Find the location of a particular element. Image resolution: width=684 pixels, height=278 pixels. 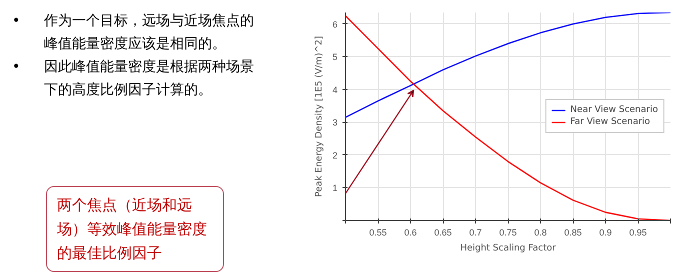

x-tick-label: 0.55 is located at coordinates (378, 233).